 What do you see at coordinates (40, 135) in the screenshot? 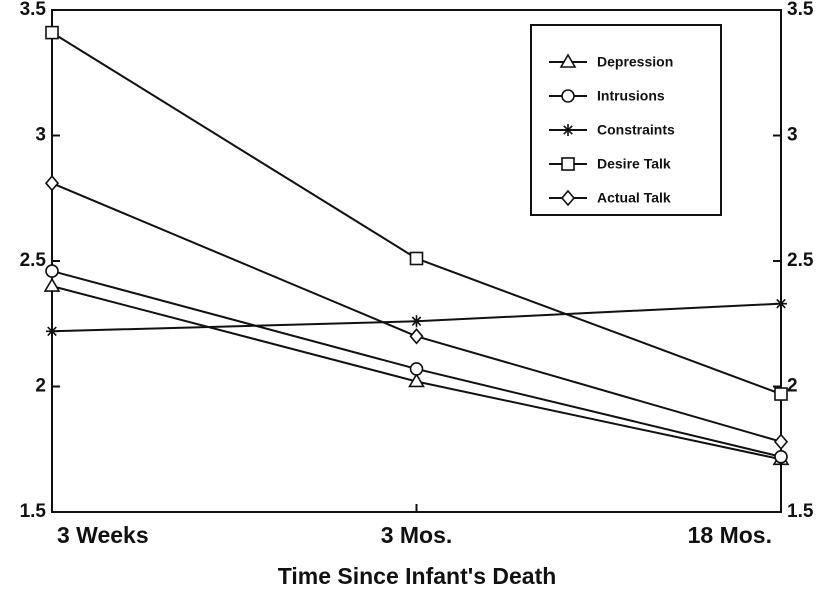
I see `y-tick-label: 3` at bounding box center [40, 135].